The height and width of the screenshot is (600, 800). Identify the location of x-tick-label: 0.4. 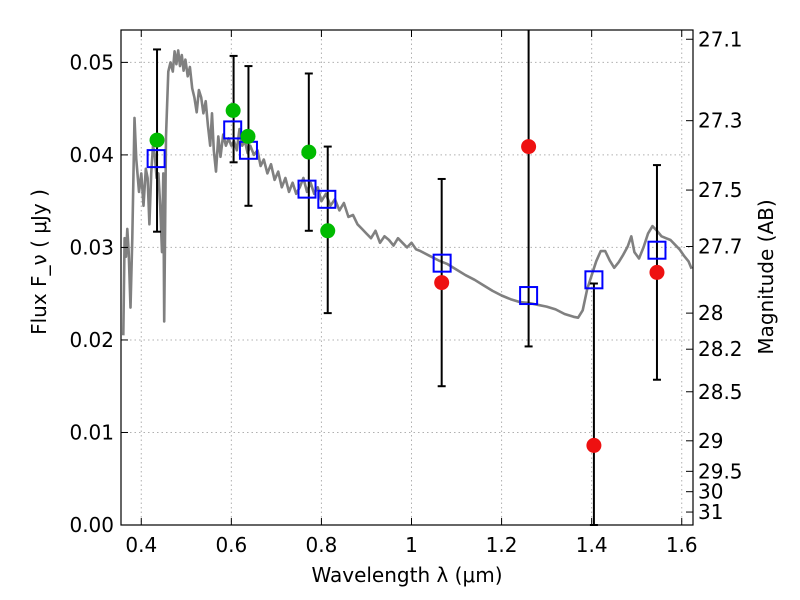
(141, 545).